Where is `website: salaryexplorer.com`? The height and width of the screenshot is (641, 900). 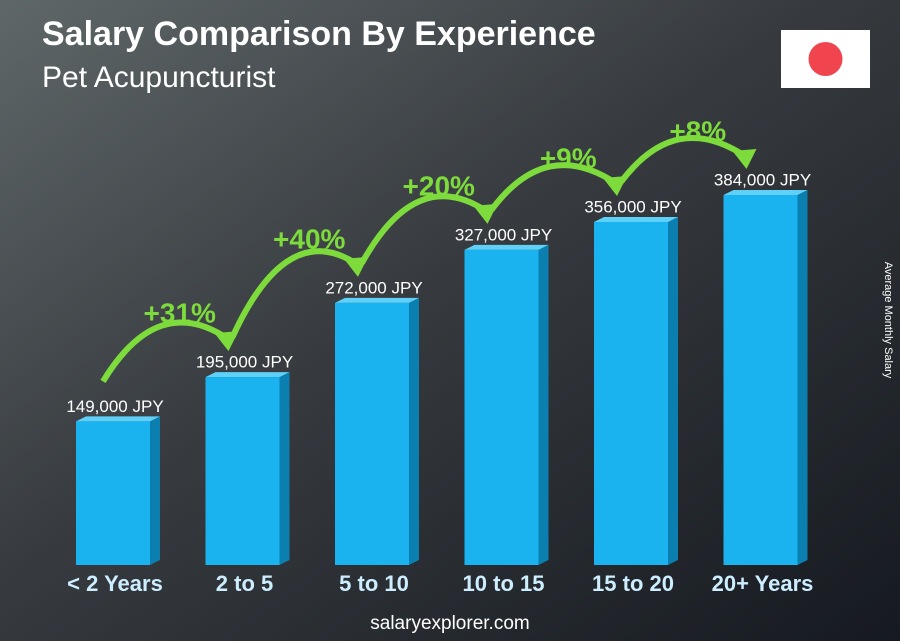 website: salaryexplorer.com is located at coordinates (449, 623).